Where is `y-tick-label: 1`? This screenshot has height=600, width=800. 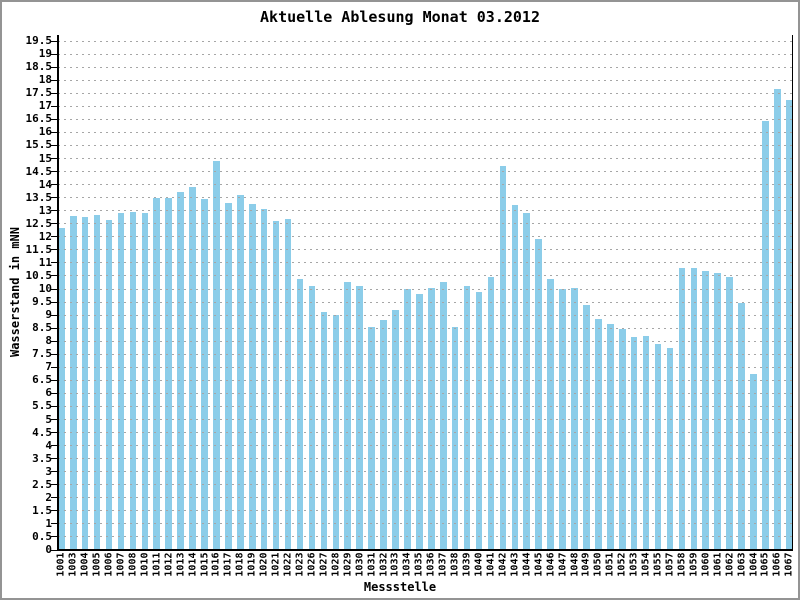
y-tick-label: 1 is located at coordinates (48, 523).